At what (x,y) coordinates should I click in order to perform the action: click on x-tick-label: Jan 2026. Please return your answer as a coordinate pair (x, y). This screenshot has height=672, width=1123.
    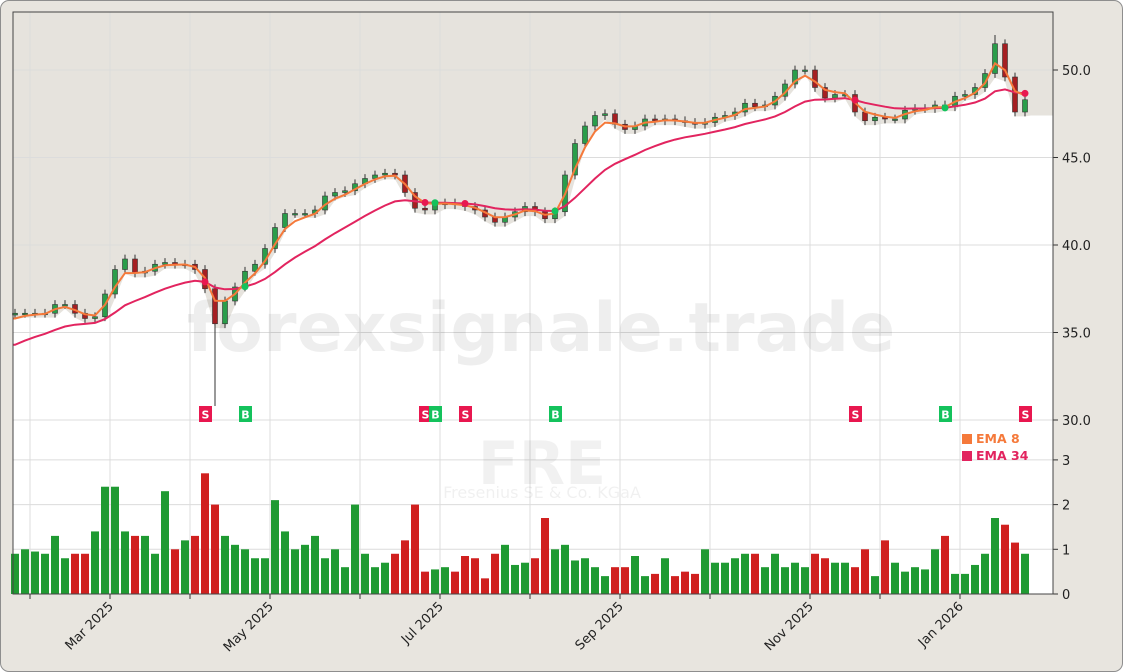
    Looking at the image, I should click on (941, 625).